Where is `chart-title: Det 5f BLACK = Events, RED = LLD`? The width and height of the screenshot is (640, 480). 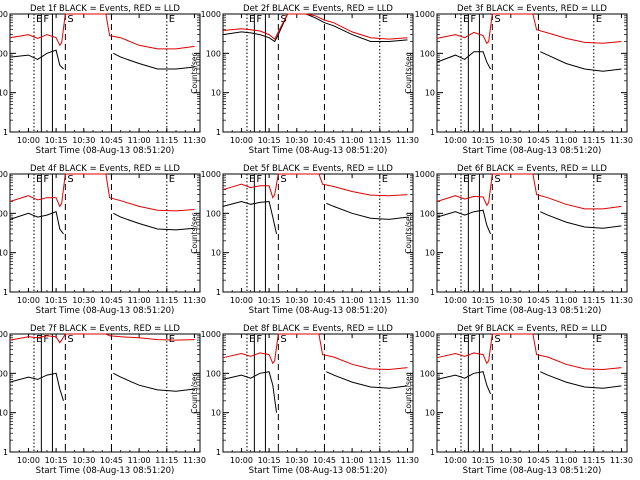
chart-title: Det 5f BLACK = Events, RED = LLD is located at coordinates (318, 169).